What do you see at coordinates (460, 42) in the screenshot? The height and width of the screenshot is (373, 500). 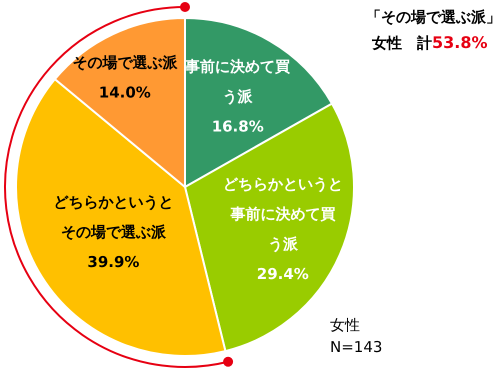 I see `annotation: 53.8%` at bounding box center [460, 42].